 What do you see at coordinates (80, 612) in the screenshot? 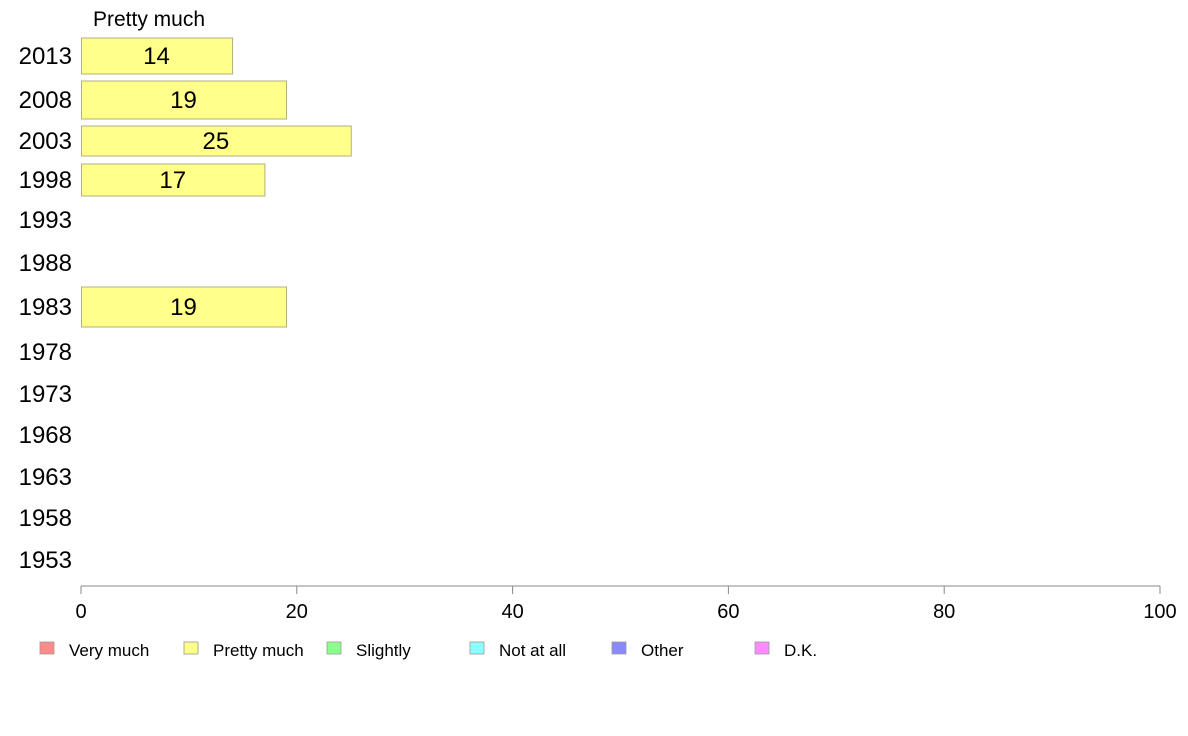
I see `x-tick-label-0: 0` at bounding box center [80, 612].